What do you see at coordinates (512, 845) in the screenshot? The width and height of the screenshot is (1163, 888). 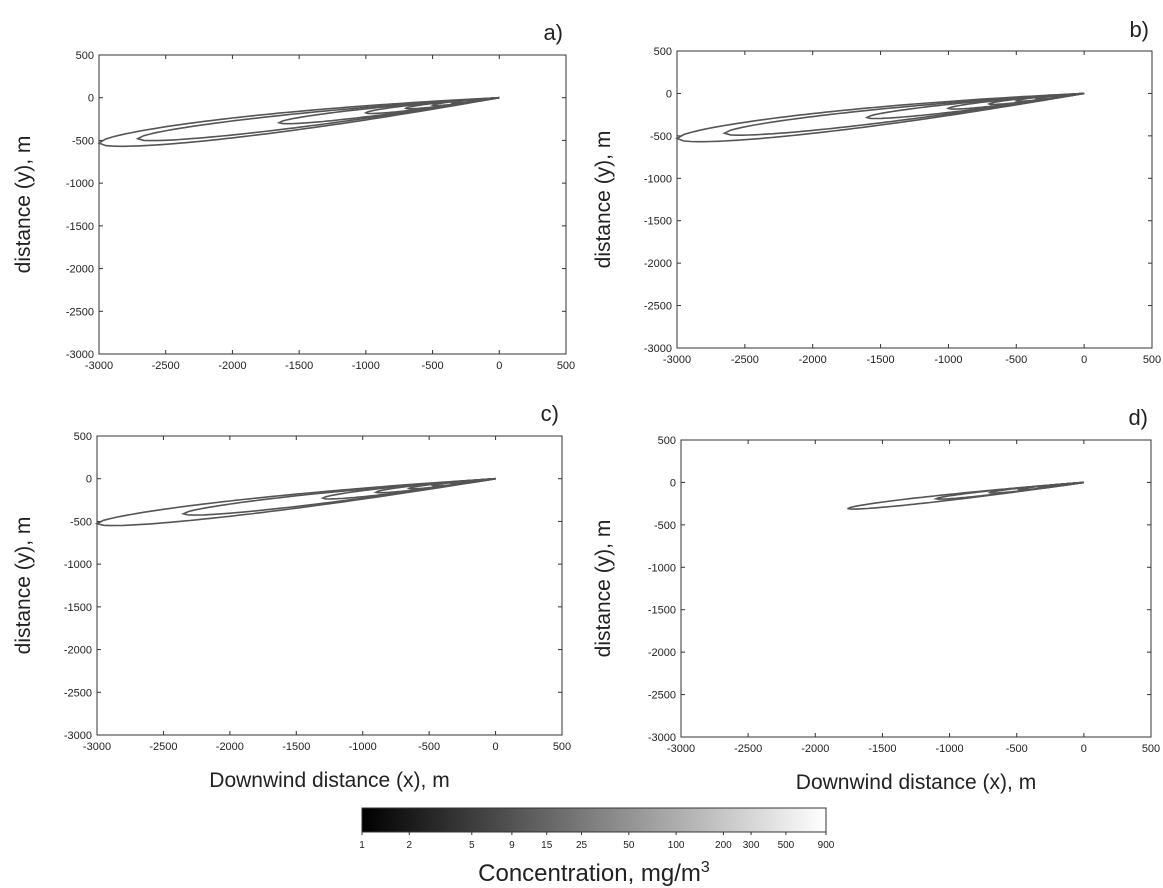 I see `colorbar-tick-label: 9` at bounding box center [512, 845].